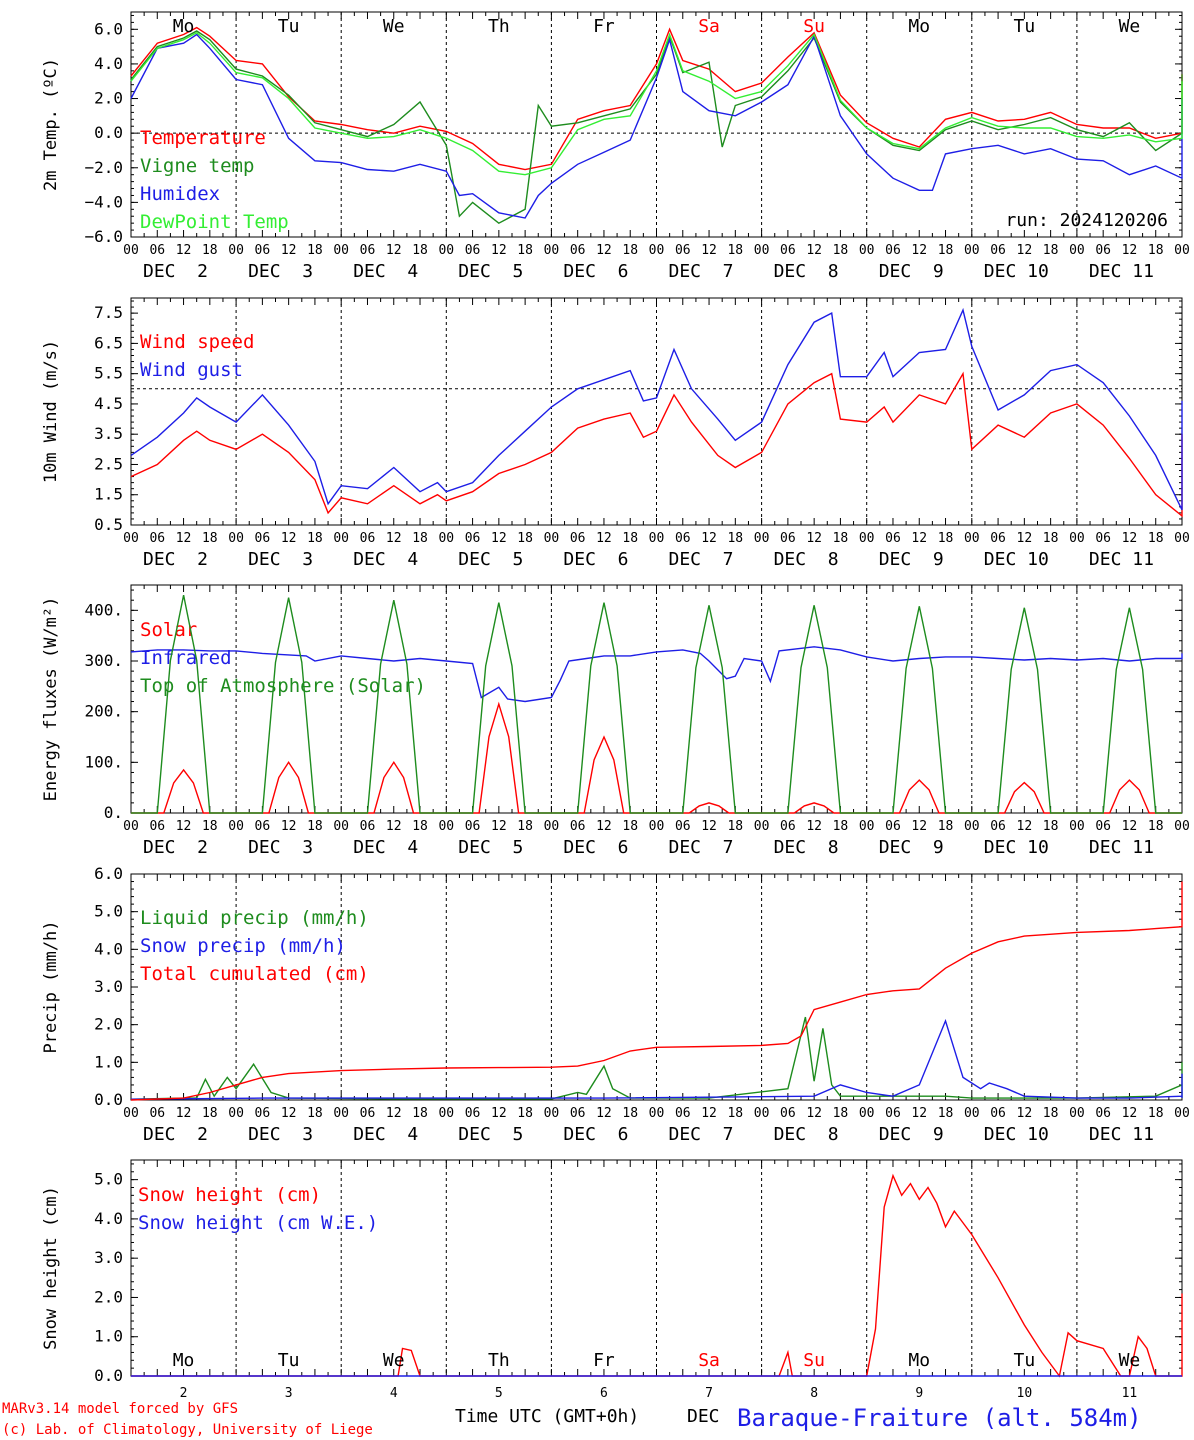  I want to click on day-number: 6, so click(604, 1393).